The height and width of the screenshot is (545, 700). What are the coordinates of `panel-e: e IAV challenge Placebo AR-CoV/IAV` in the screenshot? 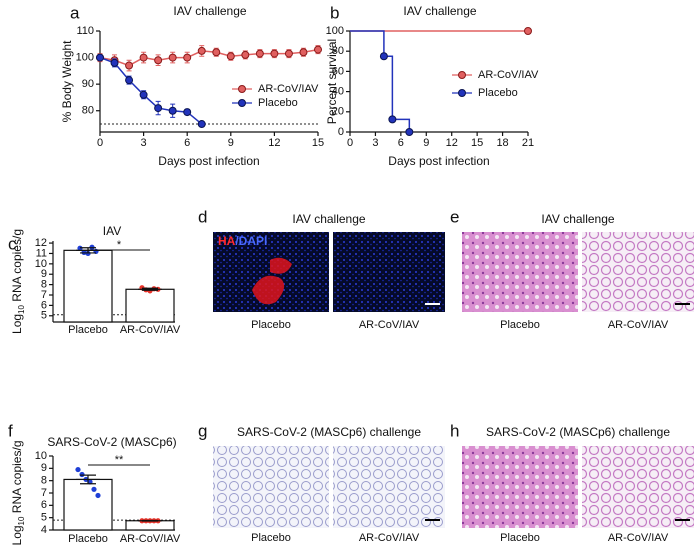 It's located at (572, 269).